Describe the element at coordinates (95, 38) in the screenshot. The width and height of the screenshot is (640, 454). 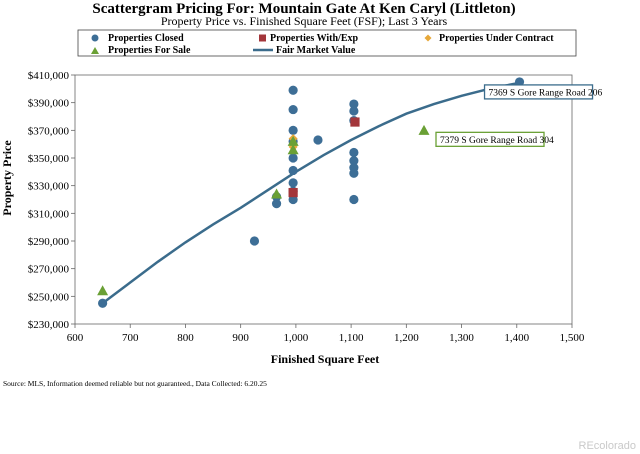
I see `legend-closed-circle-icon` at that location.